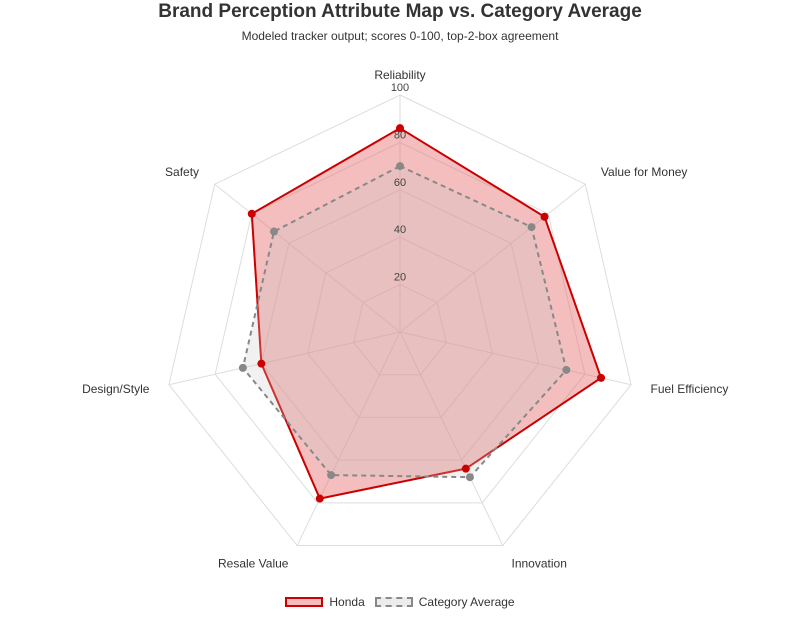  Describe the element at coordinates (644, 172) in the screenshot. I see `axis-label-value-for-money: Value for Money` at that location.